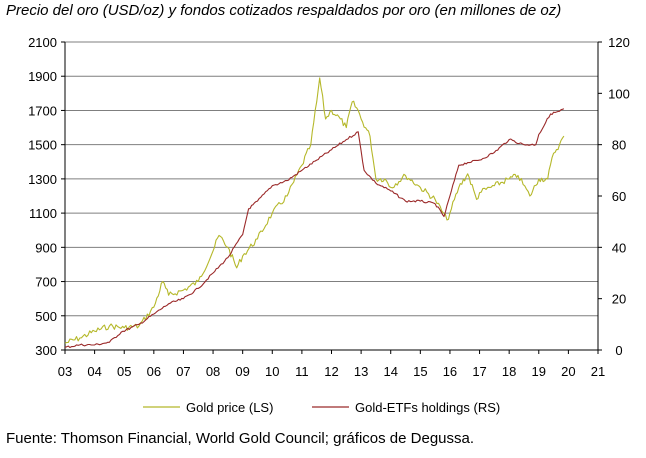 The height and width of the screenshot is (458, 646). What do you see at coordinates (390, 371) in the screenshot?
I see `x-tick-label: 14` at bounding box center [390, 371].